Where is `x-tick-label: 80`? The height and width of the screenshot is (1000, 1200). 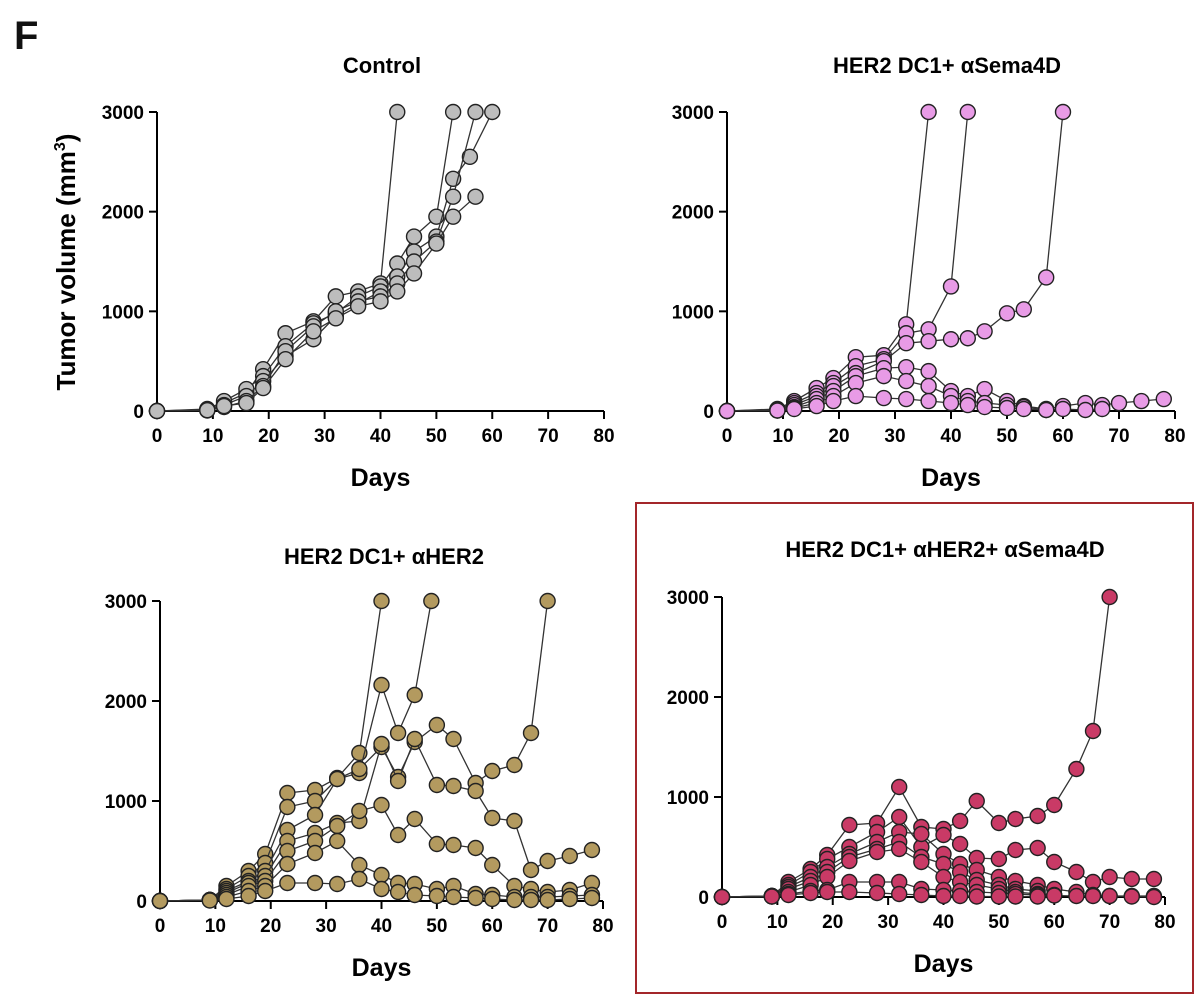 x-tick-label: 80 is located at coordinates (1174, 436).